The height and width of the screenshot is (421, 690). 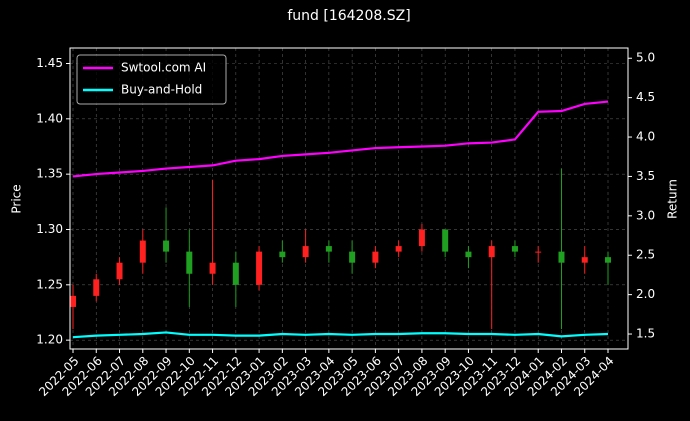 What do you see at coordinates (49, 229) in the screenshot?
I see `y-tick-label: 1.30` at bounding box center [49, 229].